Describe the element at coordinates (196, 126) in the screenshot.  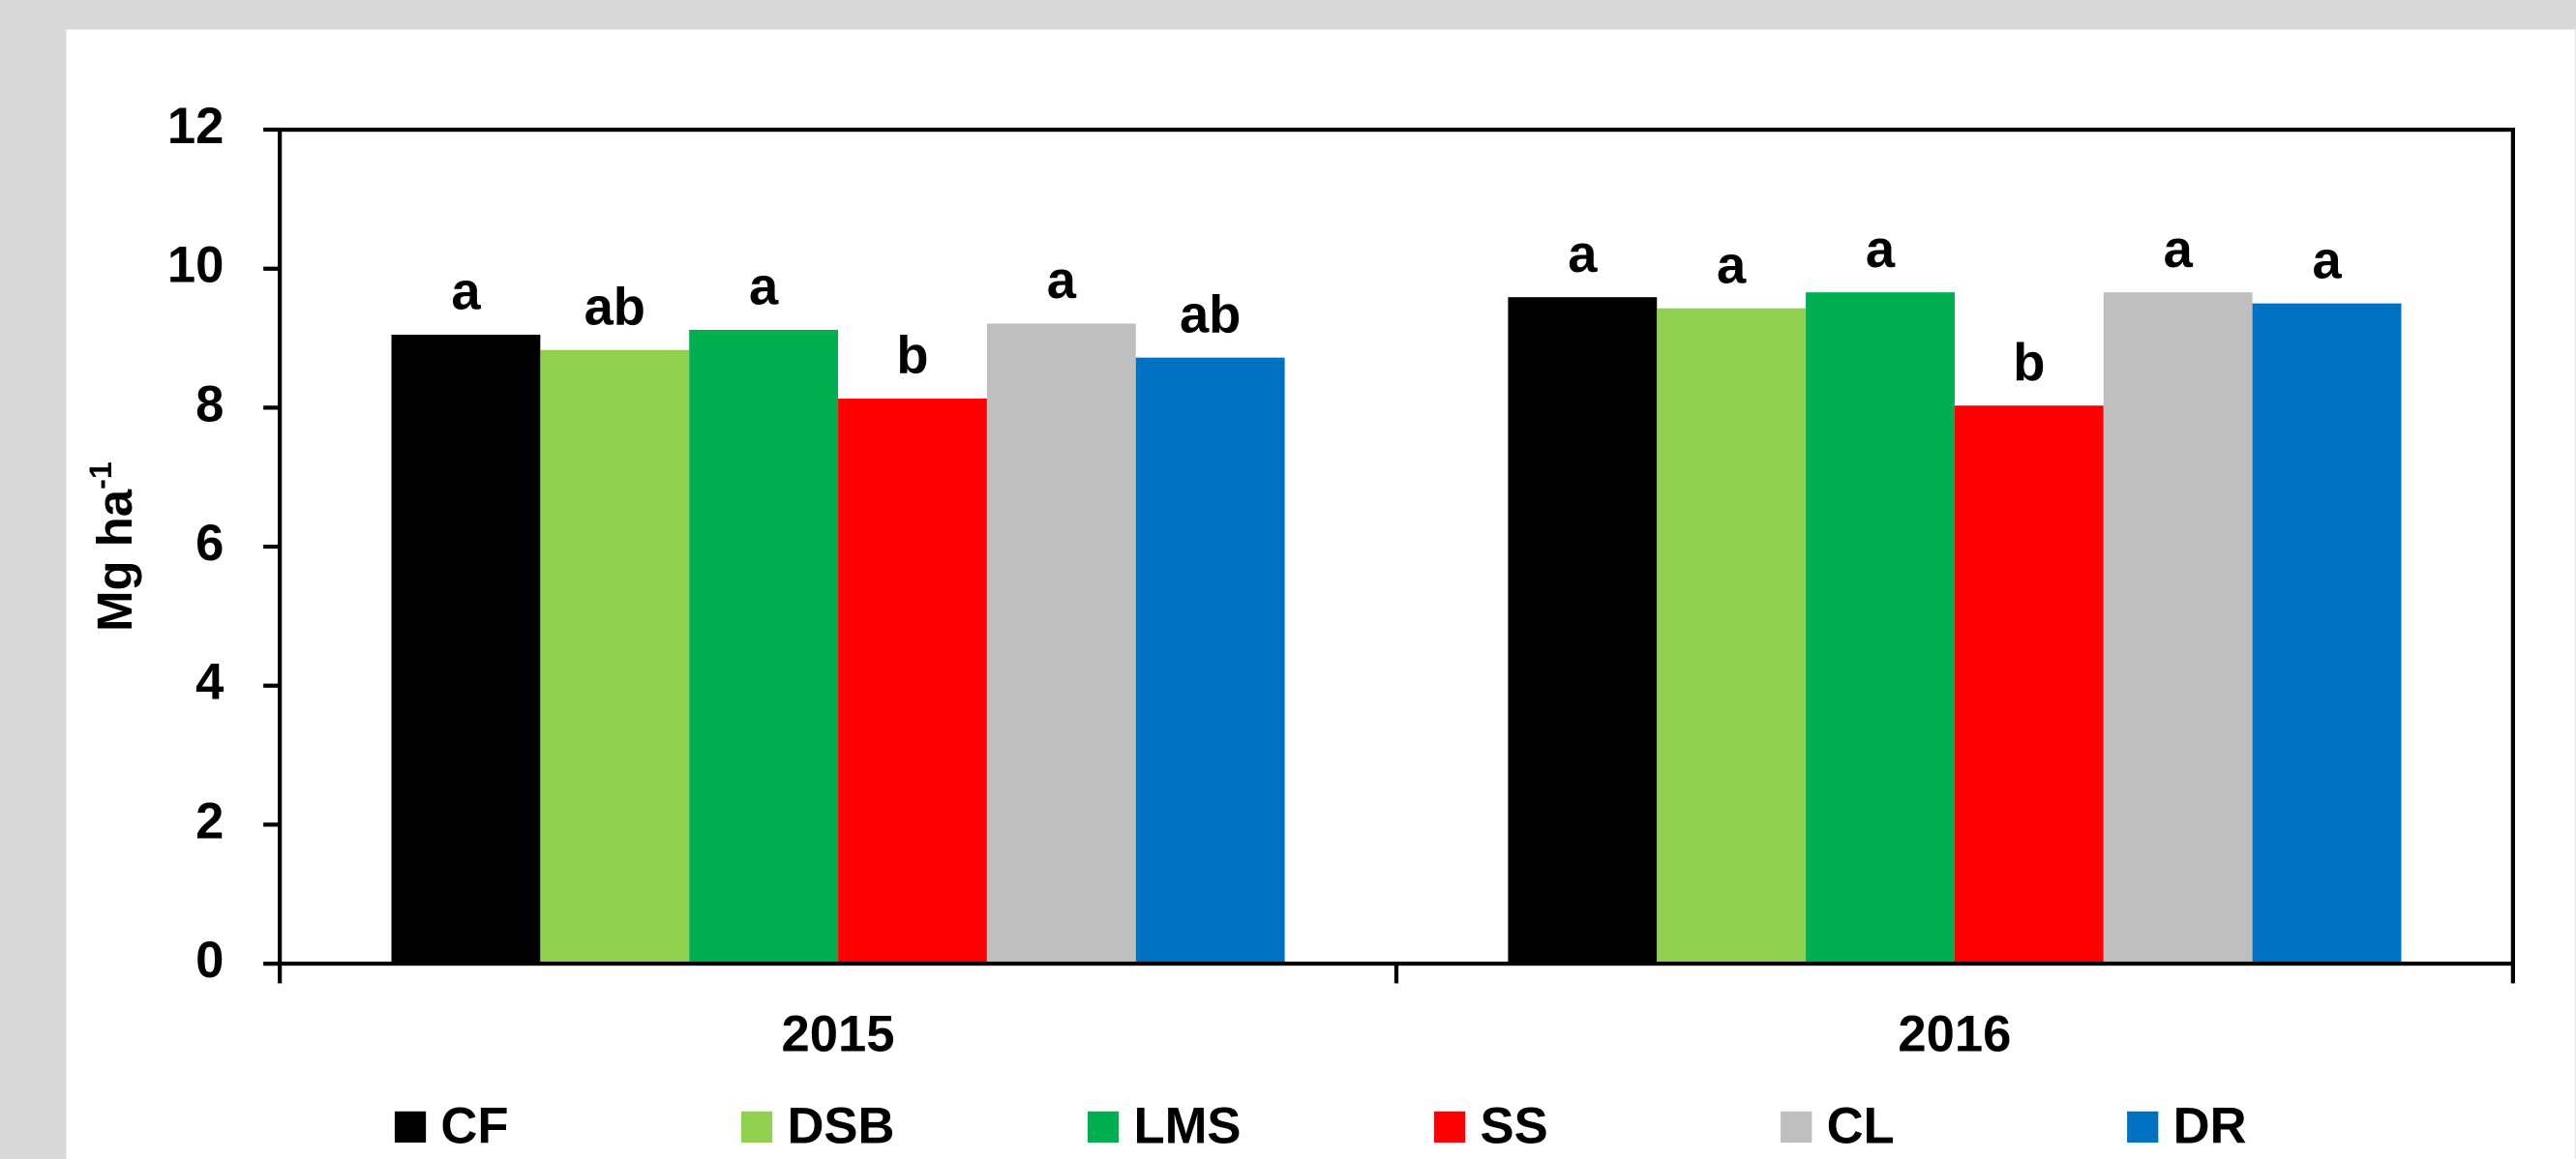
I see `y-tick-label: 12` at that location.